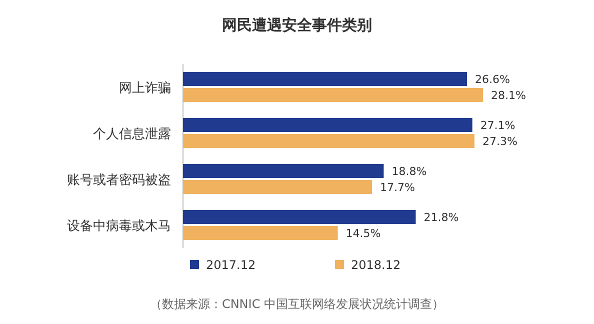 Image resolution: width=594 pixels, height=324 pixels. Describe the element at coordinates (145, 88) in the screenshot. I see `y-tick-label: 网上诈骗` at that location.